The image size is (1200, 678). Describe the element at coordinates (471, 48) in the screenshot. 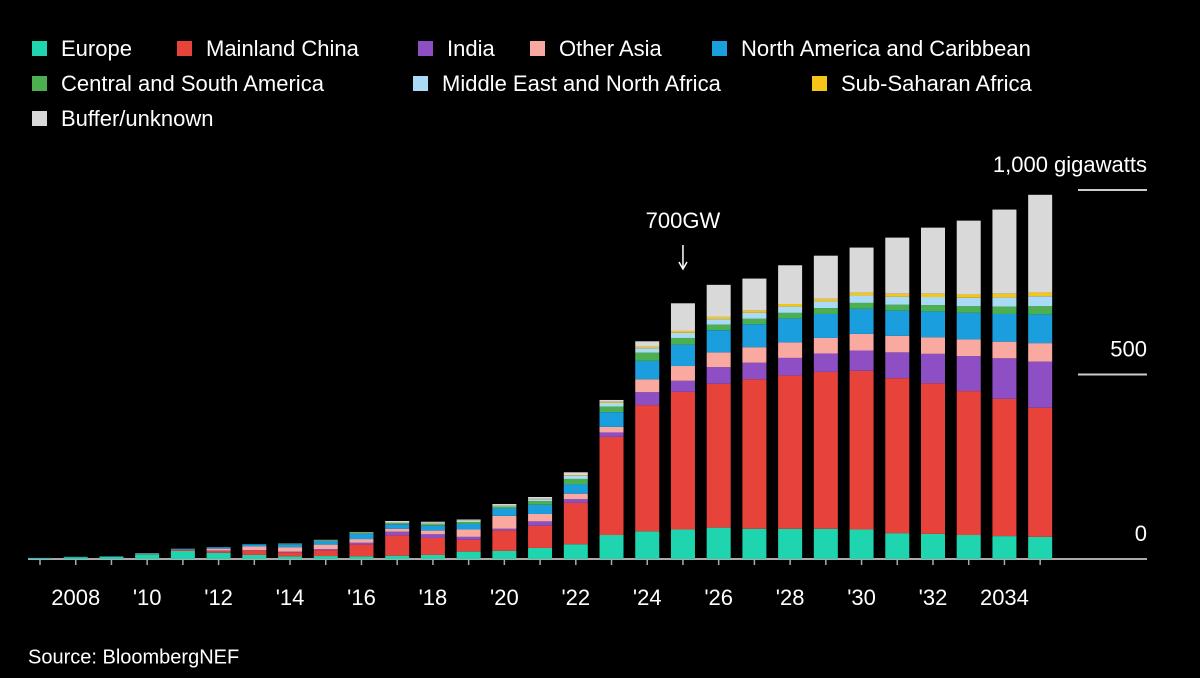

I see `legend-label: India` at that location.